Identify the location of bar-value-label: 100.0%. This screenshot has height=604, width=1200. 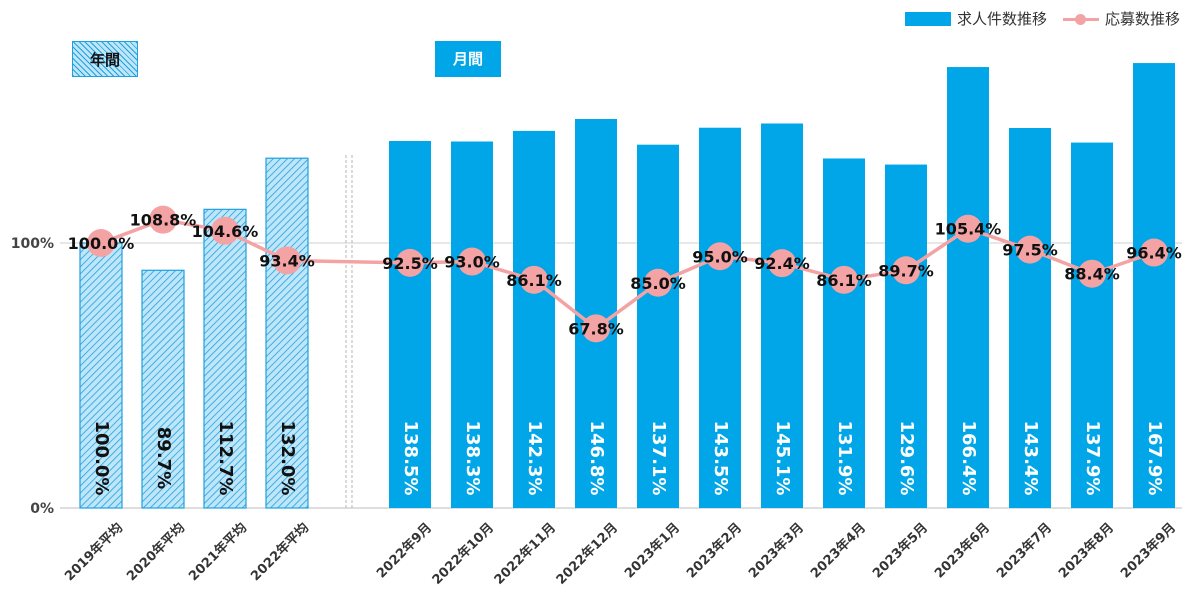
(101, 458).